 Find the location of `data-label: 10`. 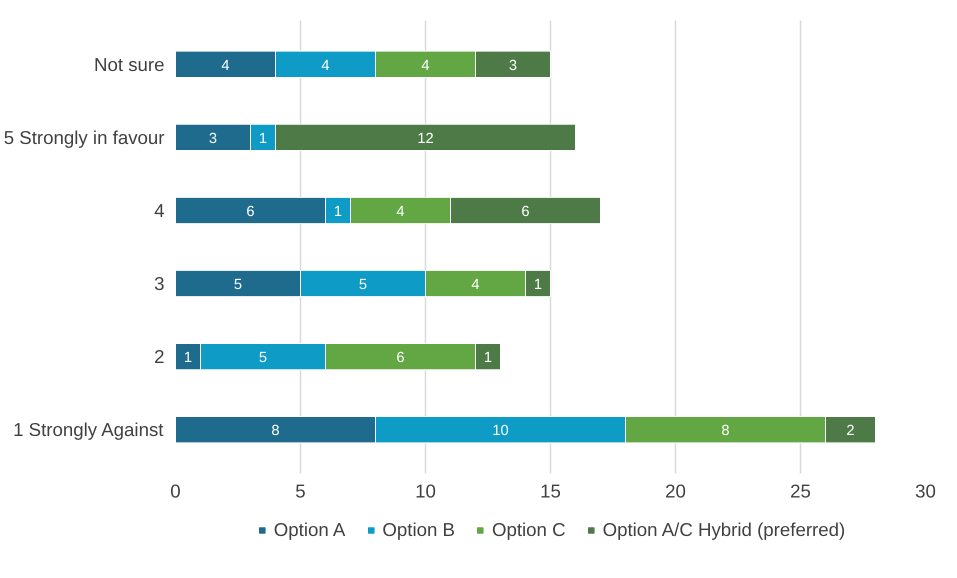

data-label: 10 is located at coordinates (500, 431).